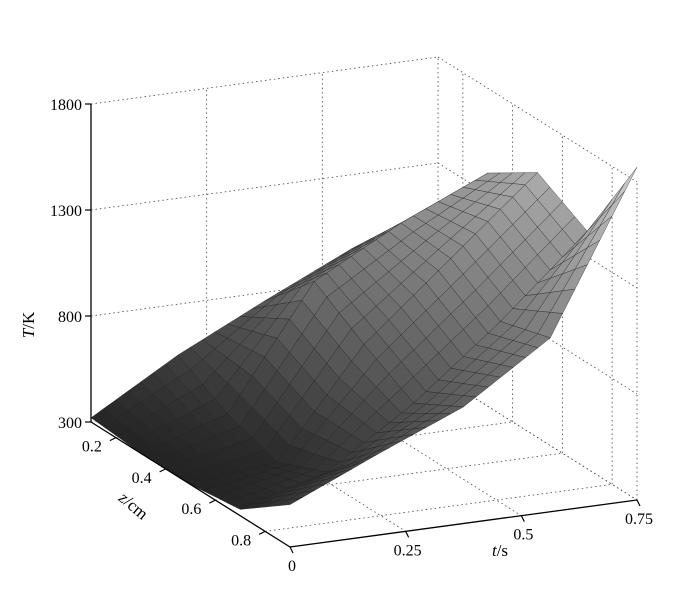 The image size is (700, 608). What do you see at coordinates (70, 423) in the screenshot?
I see `z-tick-label: 300` at bounding box center [70, 423].